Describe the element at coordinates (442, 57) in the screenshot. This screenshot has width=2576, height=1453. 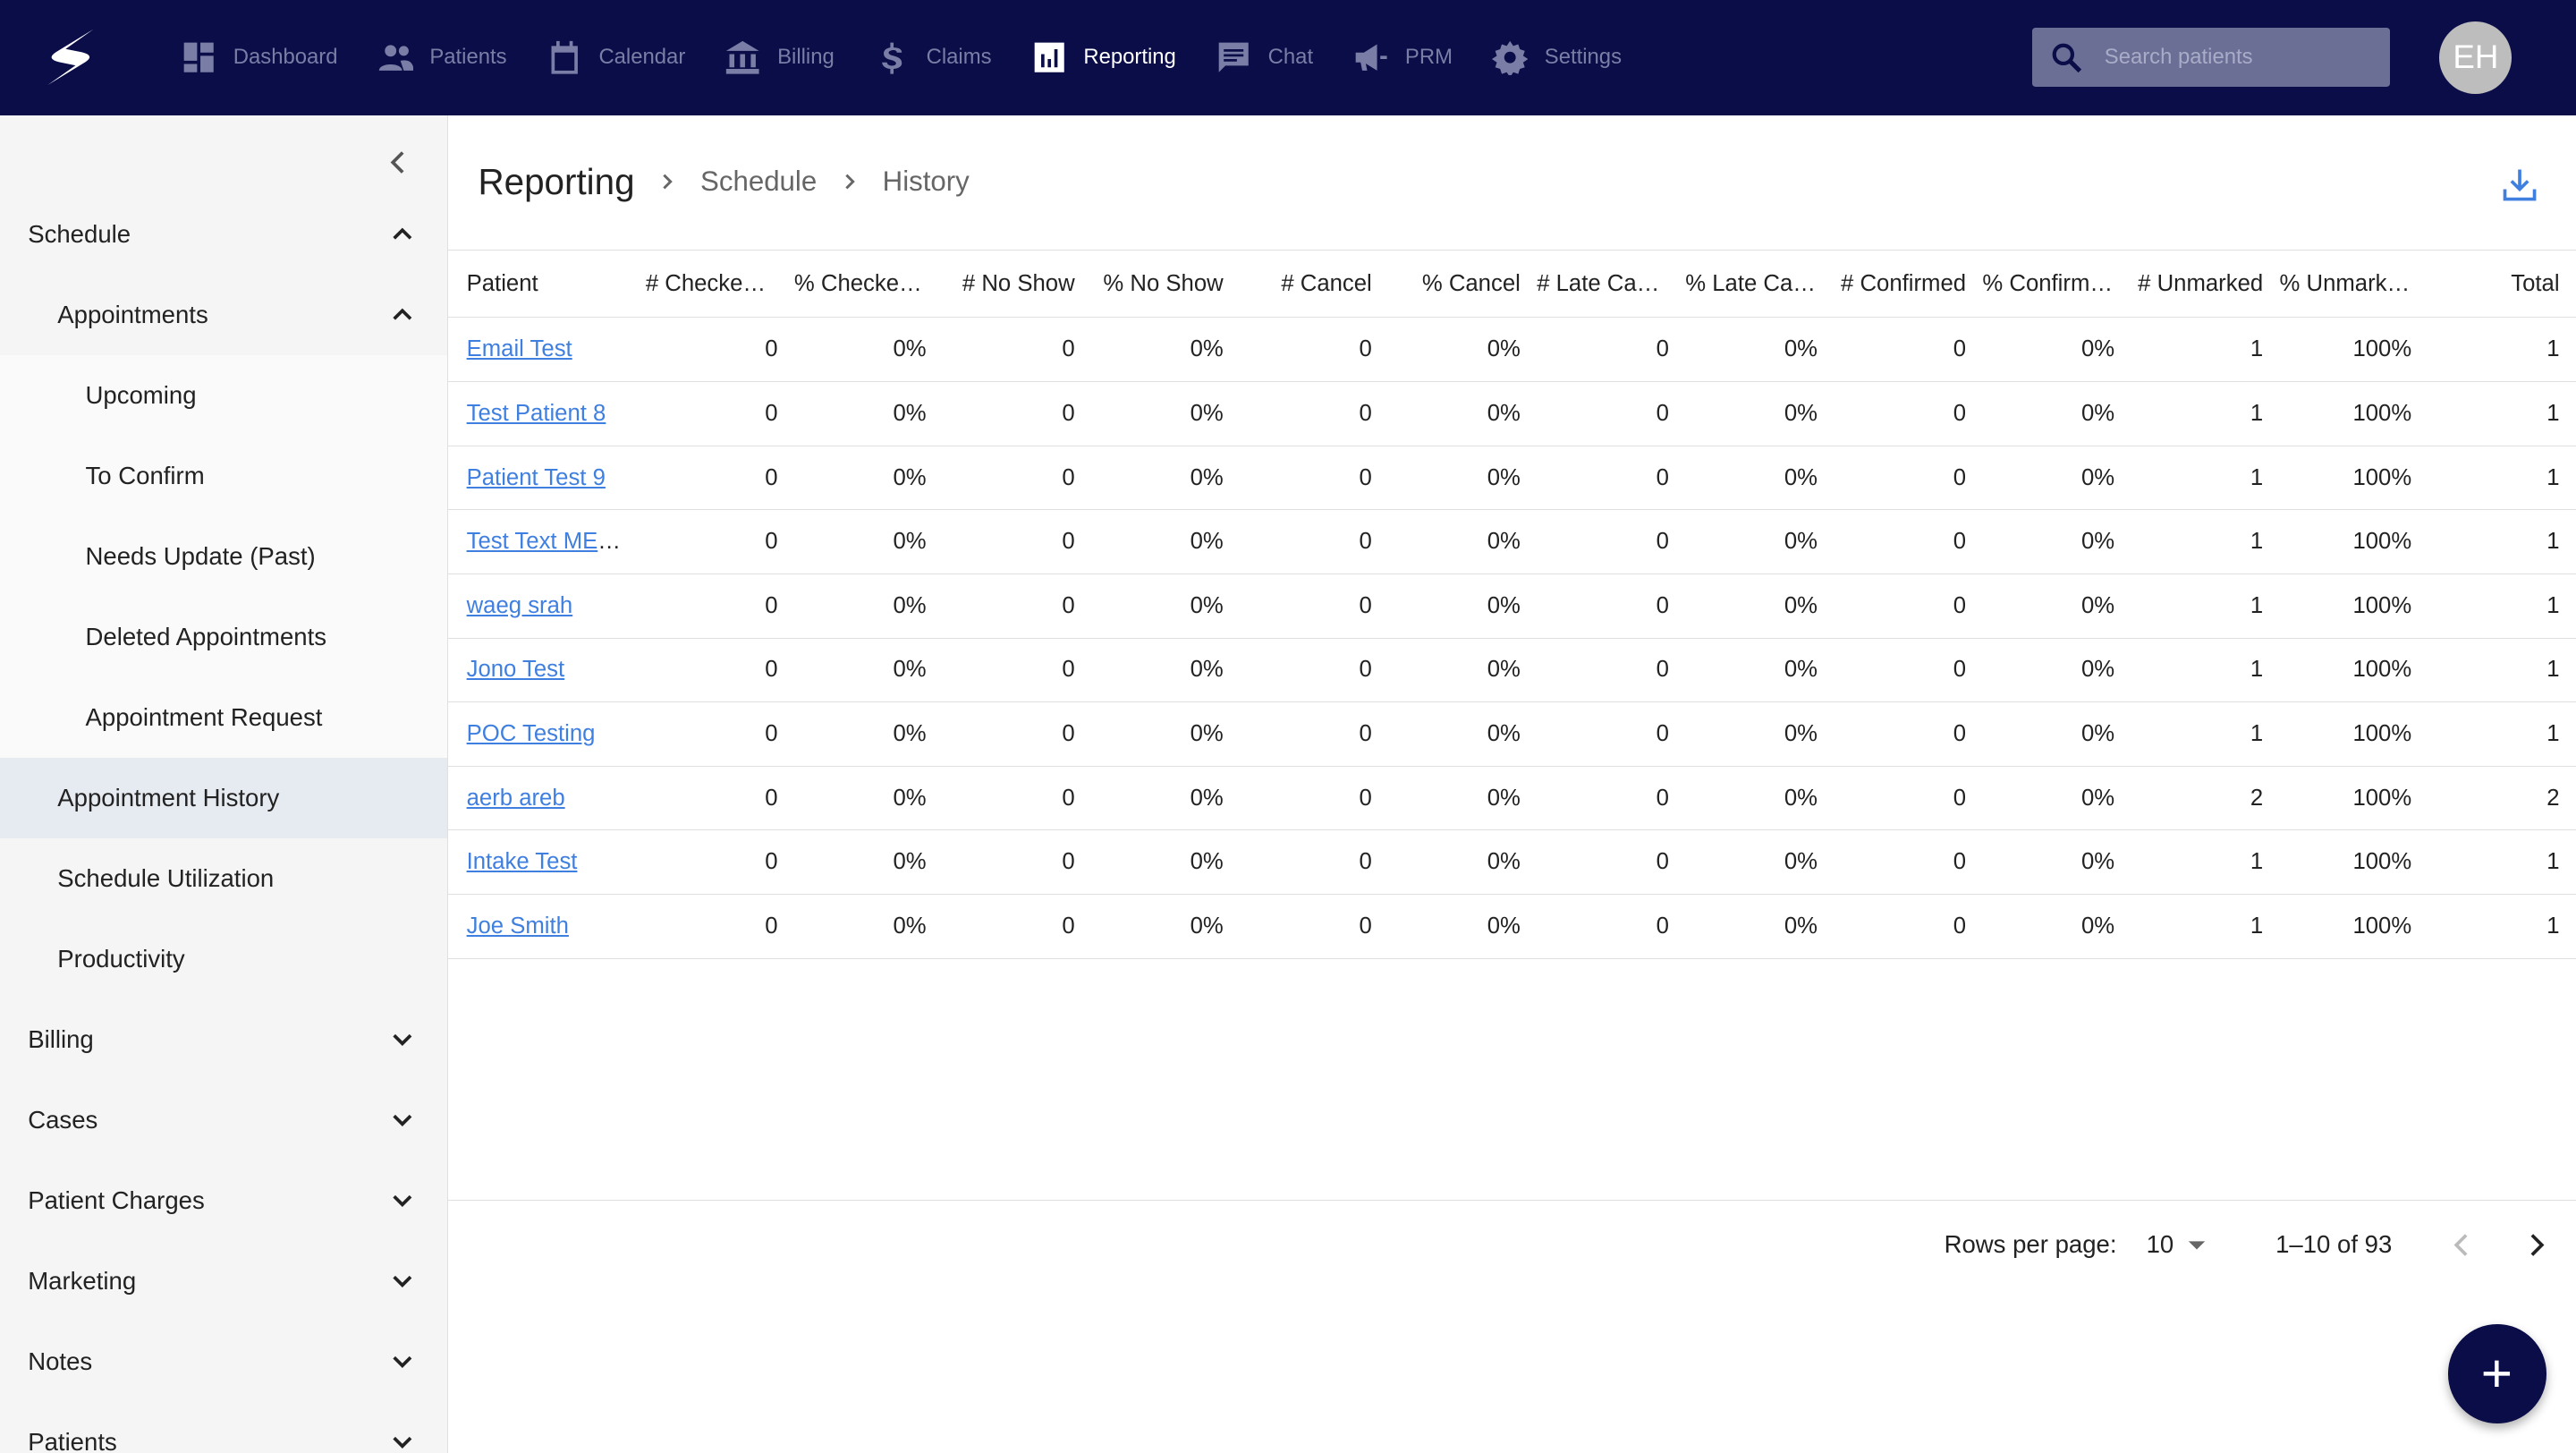
I see `nav-patients: Patients` at that location.